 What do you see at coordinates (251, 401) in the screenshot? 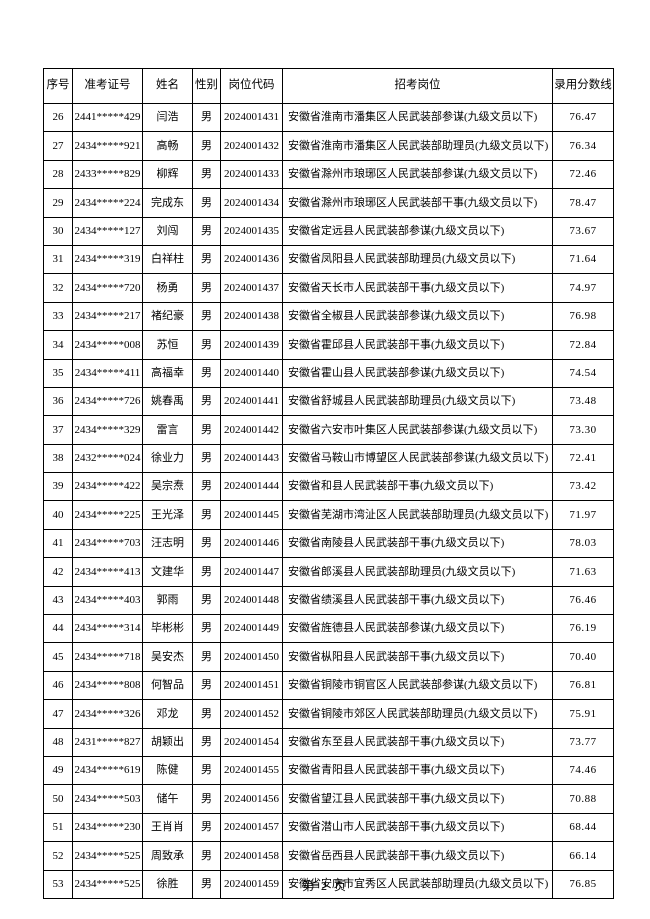
I see `cell-position-code: 2024001441` at bounding box center [251, 401].